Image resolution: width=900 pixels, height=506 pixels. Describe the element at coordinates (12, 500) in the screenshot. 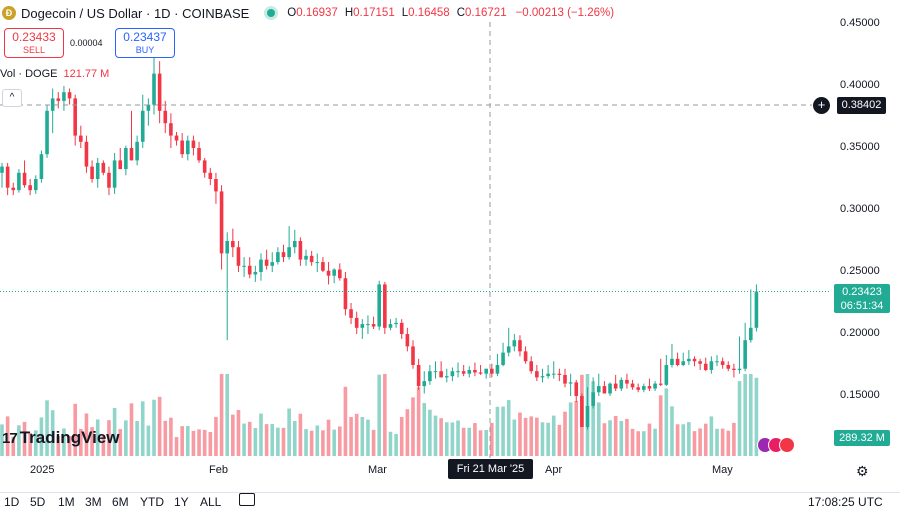

I see `timeframe-1d-button: 1D` at that location.